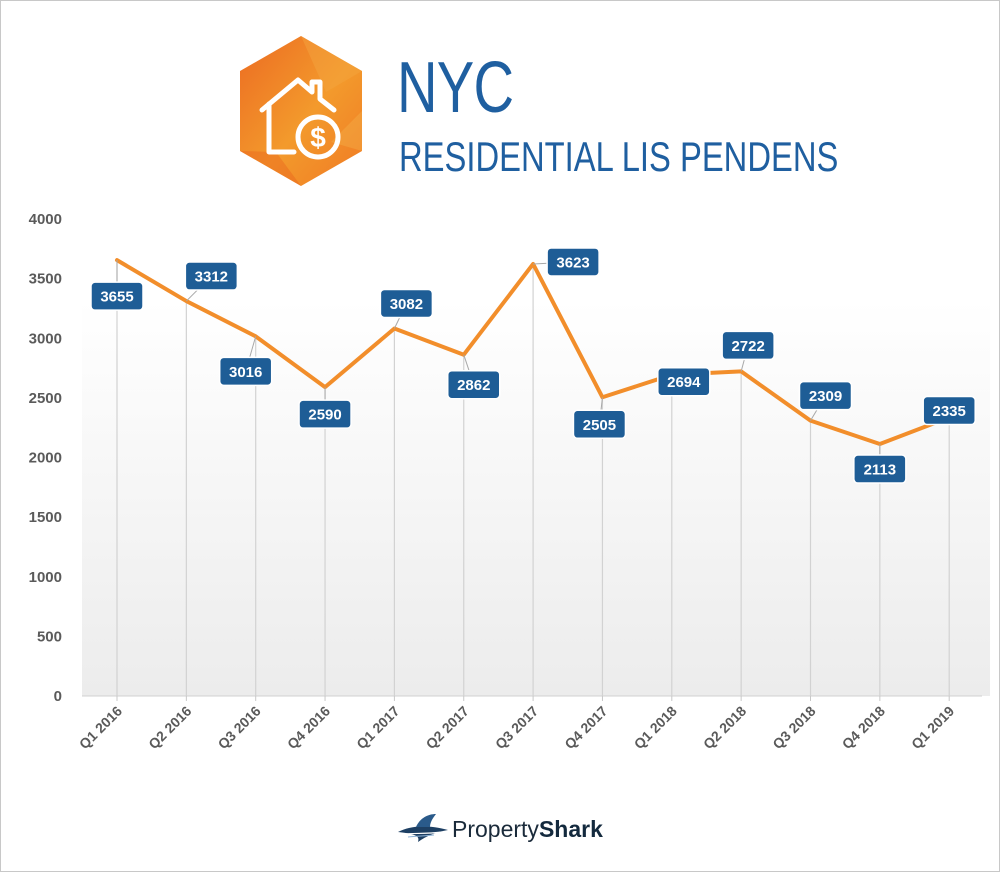 Image resolution: width=1000 pixels, height=872 pixels. What do you see at coordinates (308, 727) in the screenshot?
I see `x-tick-label: Q4 2016` at bounding box center [308, 727].